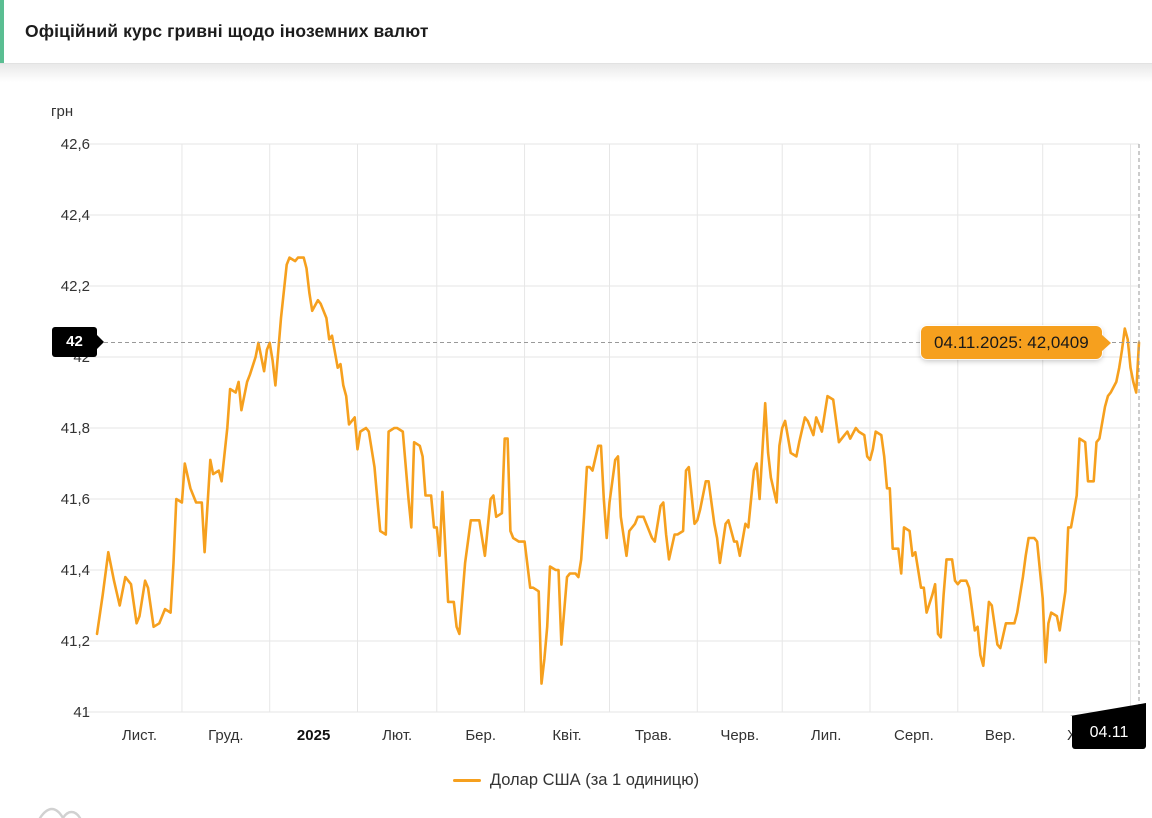 This screenshot has height=818, width=1152. What do you see at coordinates (397, 735) in the screenshot?
I see `x-tick-label: Лют.` at bounding box center [397, 735].